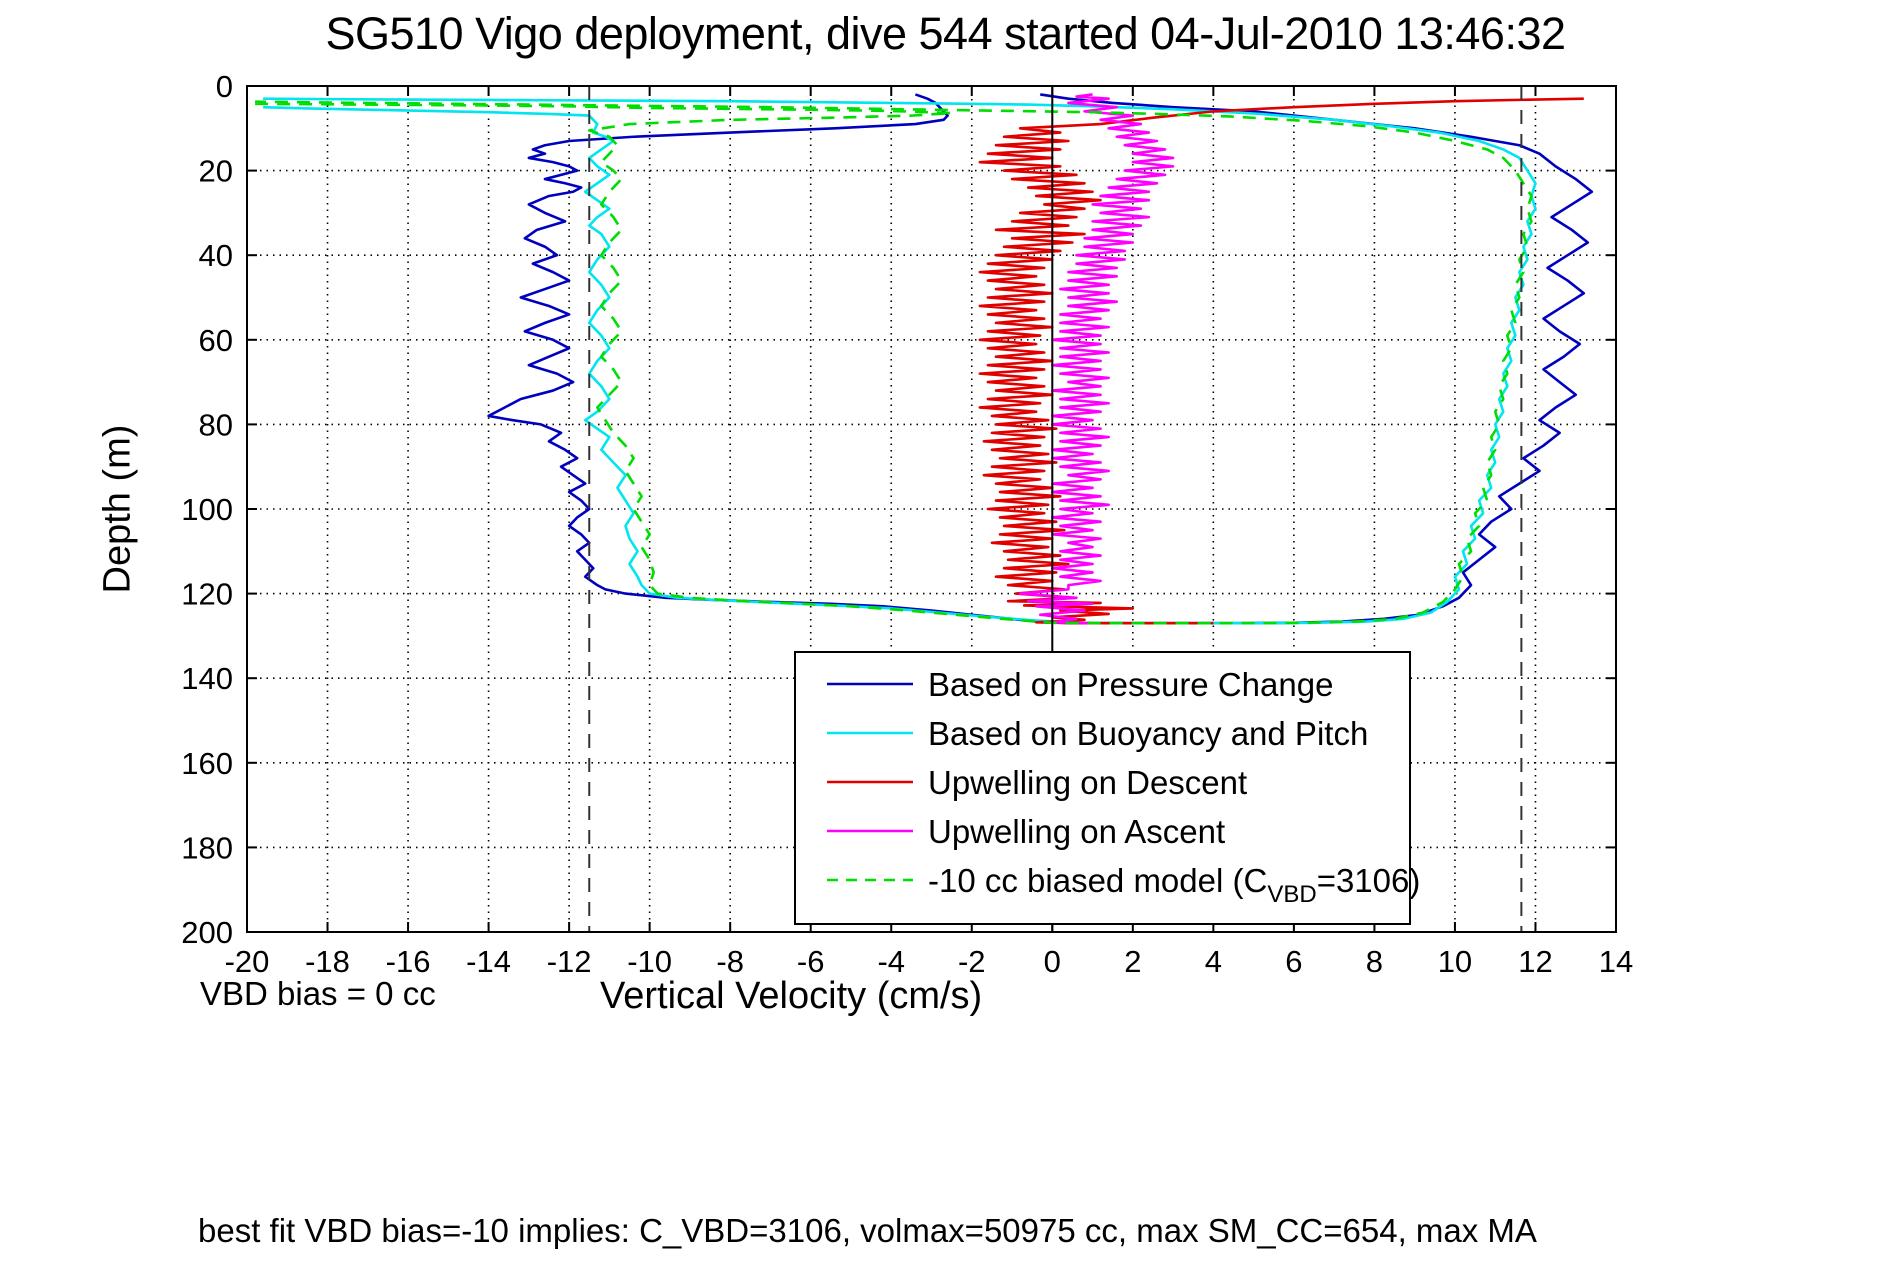  What do you see at coordinates (207, 678) in the screenshot?
I see `y-tick-label: 140` at bounding box center [207, 678].